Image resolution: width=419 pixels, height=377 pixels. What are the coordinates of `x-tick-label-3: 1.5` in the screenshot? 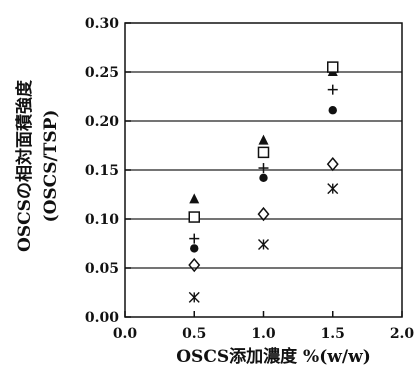 It's located at (333, 334).